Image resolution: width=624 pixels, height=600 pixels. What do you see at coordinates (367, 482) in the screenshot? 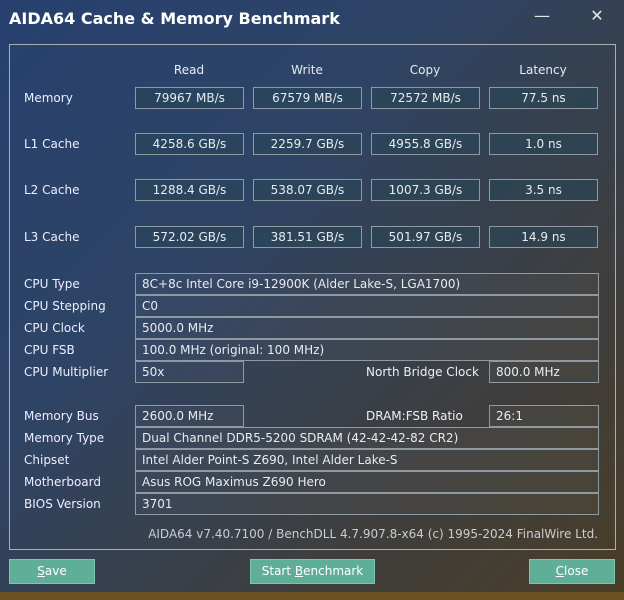
I see `motherboard-value: Asus ROG Maximus Z690 Hero` at bounding box center [367, 482].